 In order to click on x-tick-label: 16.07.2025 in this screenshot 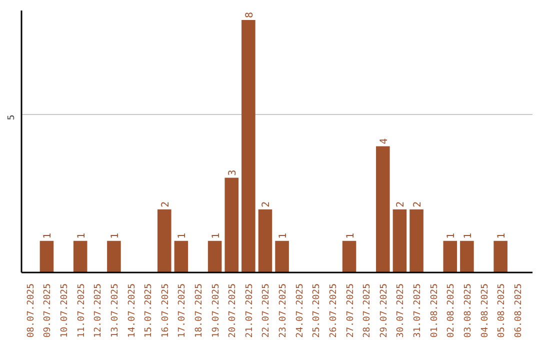, I will do `click(165, 310)`.